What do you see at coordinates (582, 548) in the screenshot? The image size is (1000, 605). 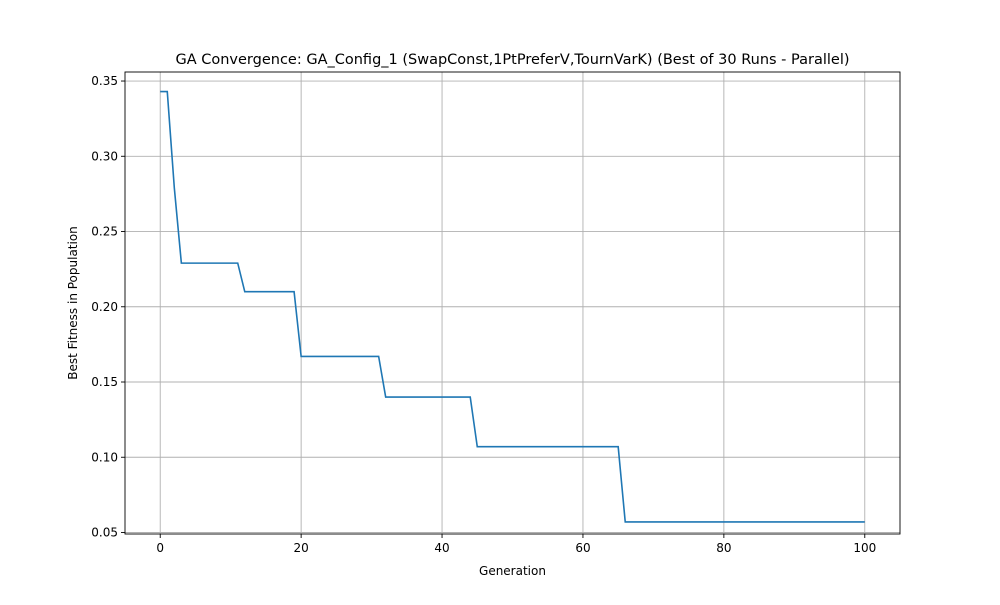 I see `x-tick-label: 60` at bounding box center [582, 548].